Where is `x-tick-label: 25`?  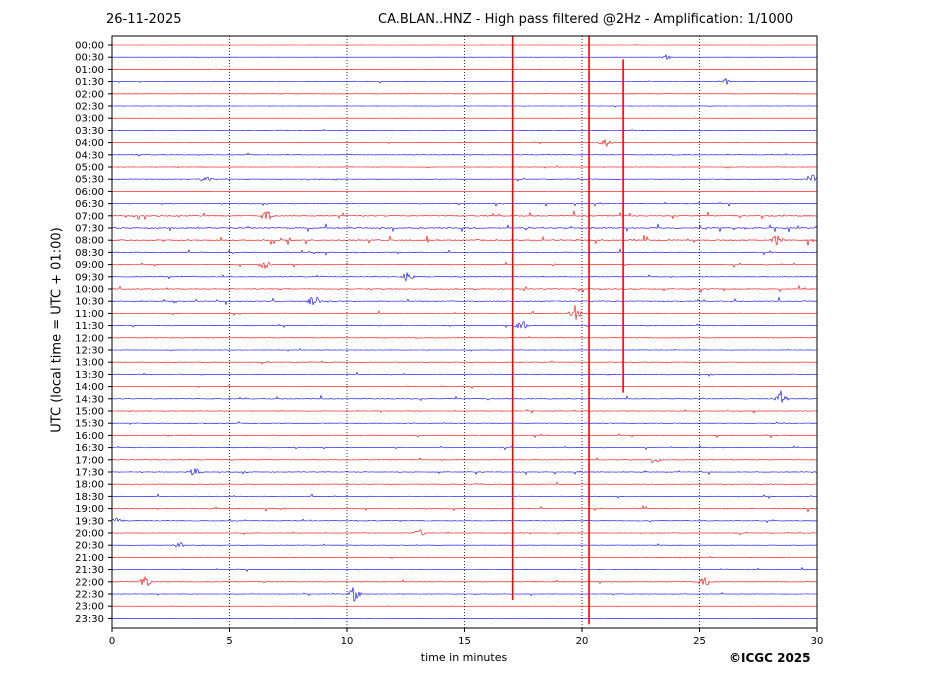
x-tick-label: 25 is located at coordinates (699, 641).